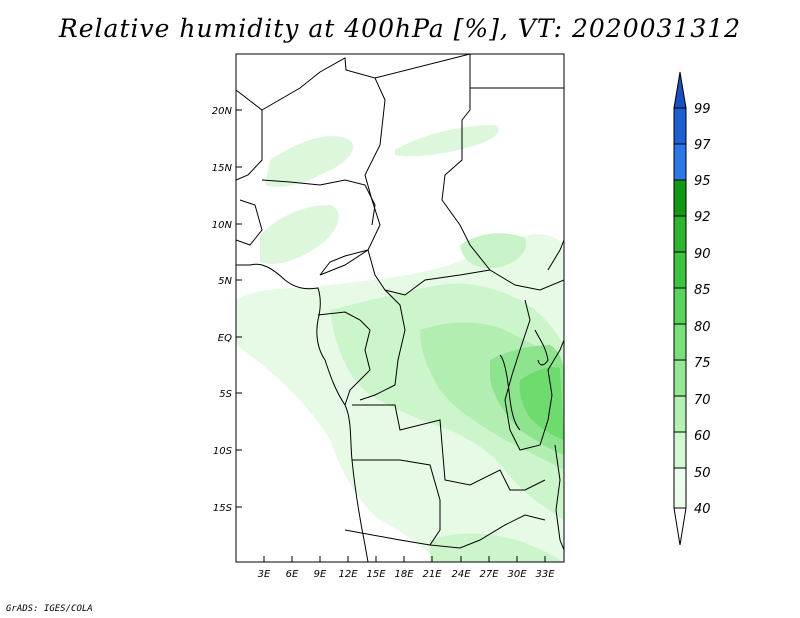  What do you see at coordinates (680, 90) in the screenshot?
I see `colorbar-top-cap` at bounding box center [680, 90].